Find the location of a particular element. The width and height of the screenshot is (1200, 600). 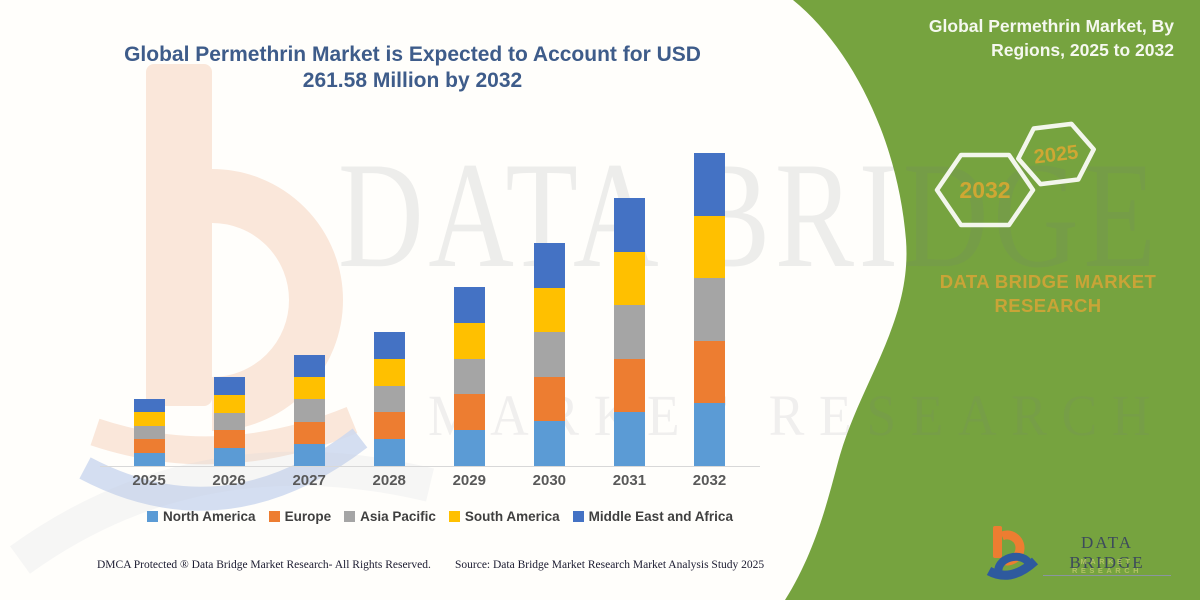

legend-item-asia-pacific: Asia Pacific is located at coordinates (390, 516).